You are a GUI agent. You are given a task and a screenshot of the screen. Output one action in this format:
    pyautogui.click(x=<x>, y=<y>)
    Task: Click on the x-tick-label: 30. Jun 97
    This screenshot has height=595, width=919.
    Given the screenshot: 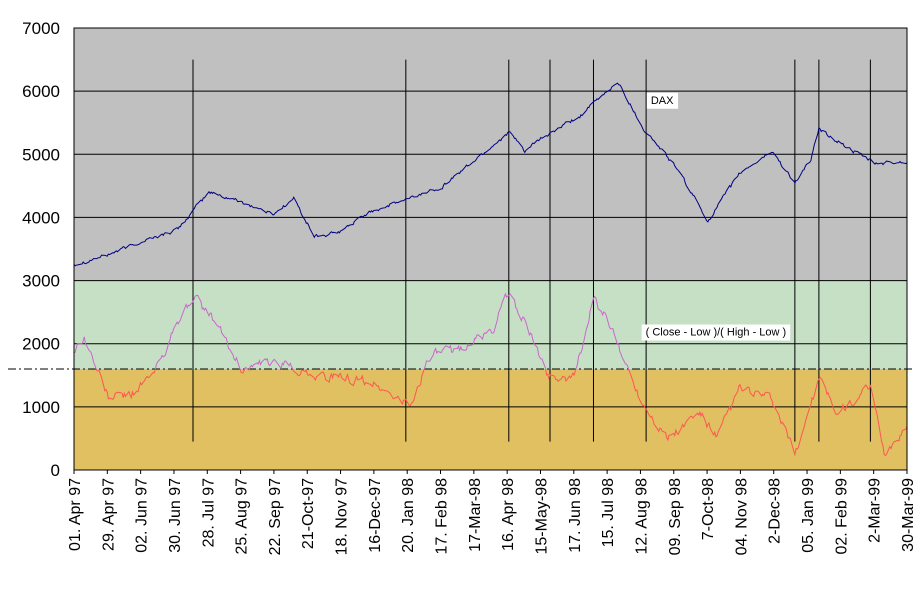 What is the action you would take?
    pyautogui.click(x=175, y=515)
    